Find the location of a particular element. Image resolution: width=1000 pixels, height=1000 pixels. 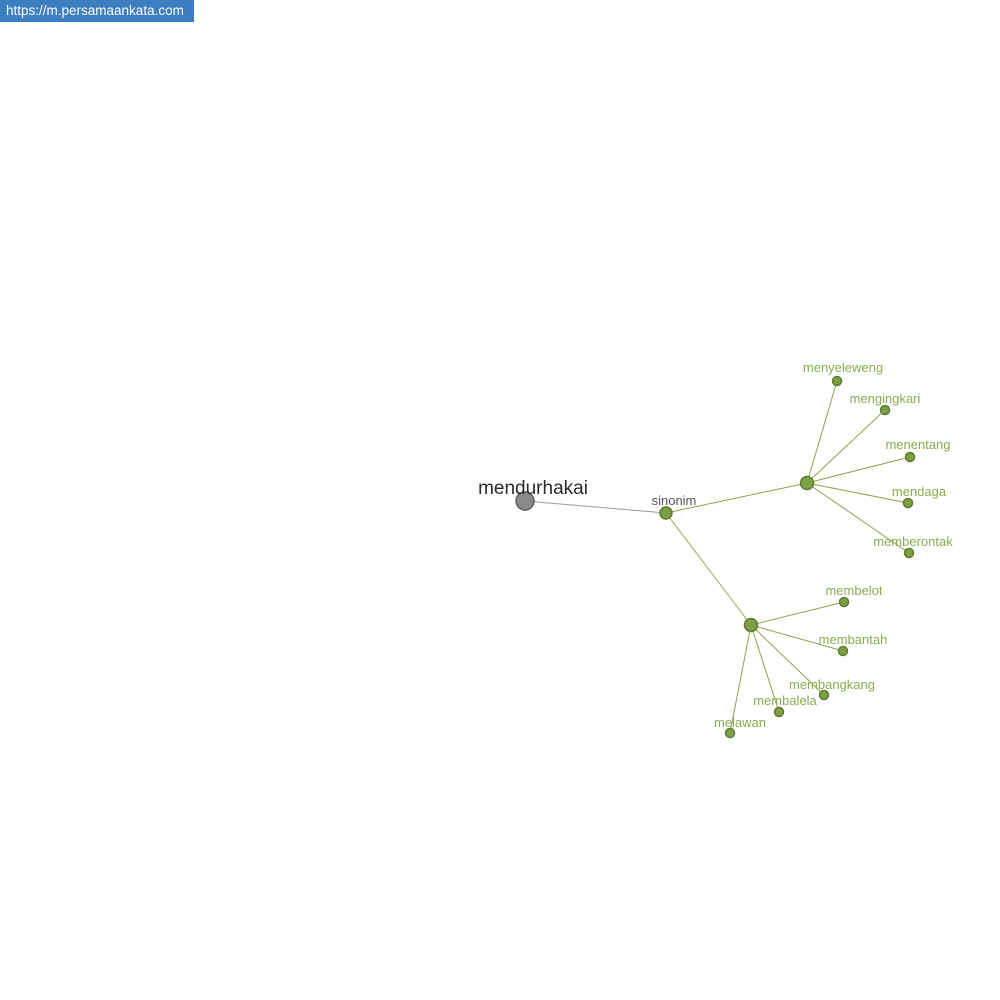

graph-node-menyeleweng is located at coordinates (837, 381).